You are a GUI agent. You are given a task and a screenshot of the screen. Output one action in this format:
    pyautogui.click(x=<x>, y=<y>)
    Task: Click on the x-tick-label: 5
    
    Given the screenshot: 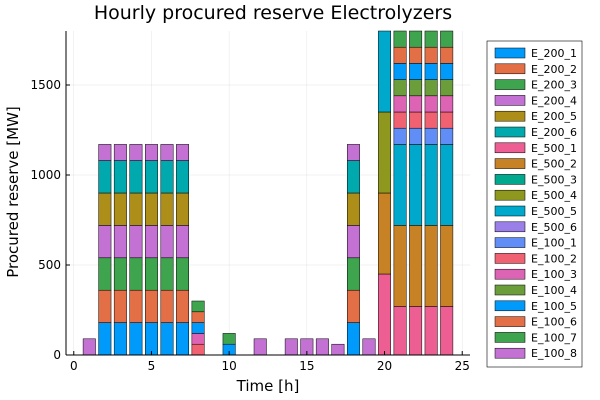 What is the action you would take?
    pyautogui.click(x=152, y=366)
    